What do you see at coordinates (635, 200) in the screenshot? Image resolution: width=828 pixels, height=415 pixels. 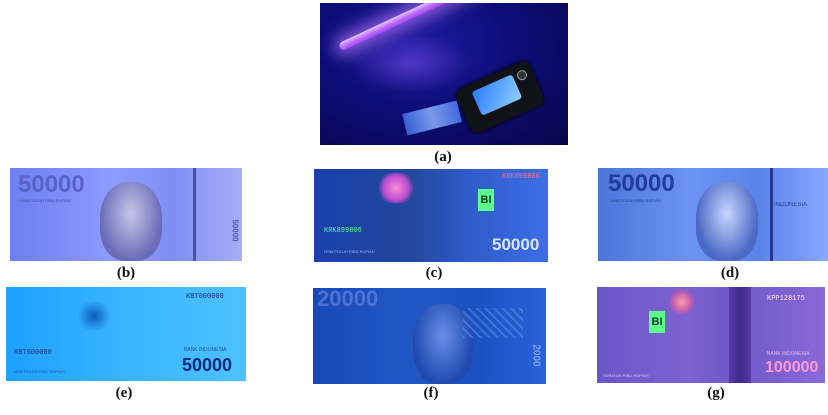 I see `small-text-d: LIMA PULUH RIBU RUPIAH` at bounding box center [635, 200].